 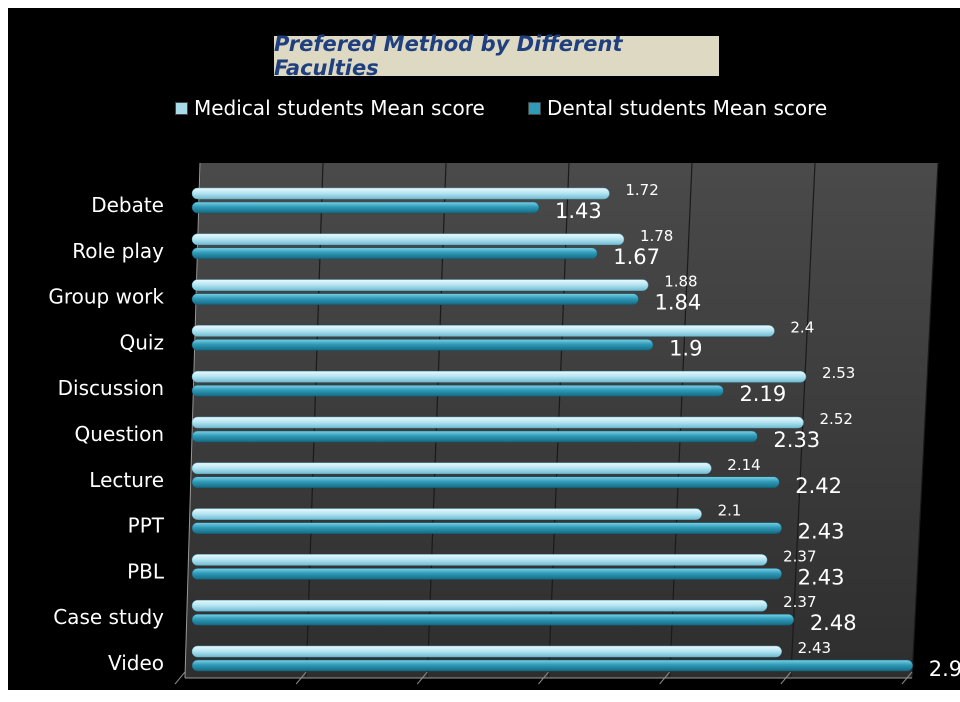 I want to click on legend-swatch-dental, so click(x=534, y=108).